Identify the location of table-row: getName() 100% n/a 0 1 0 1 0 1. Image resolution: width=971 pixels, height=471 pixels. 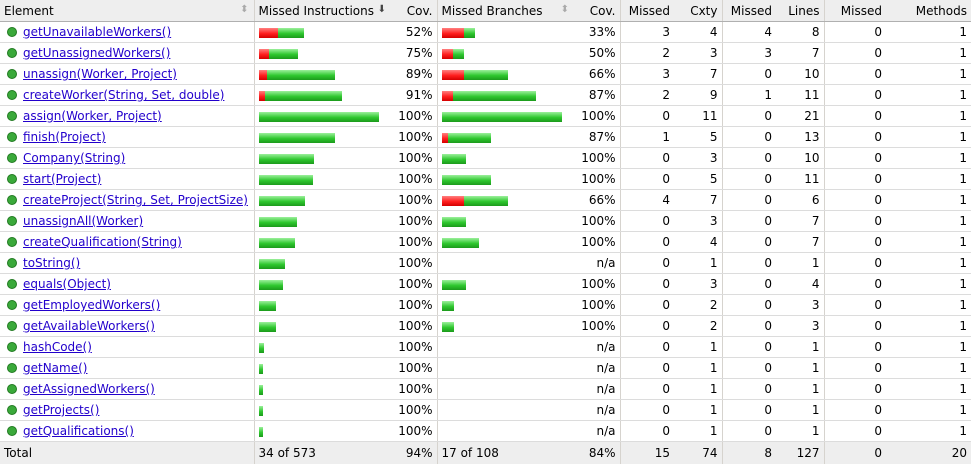
(485, 368).